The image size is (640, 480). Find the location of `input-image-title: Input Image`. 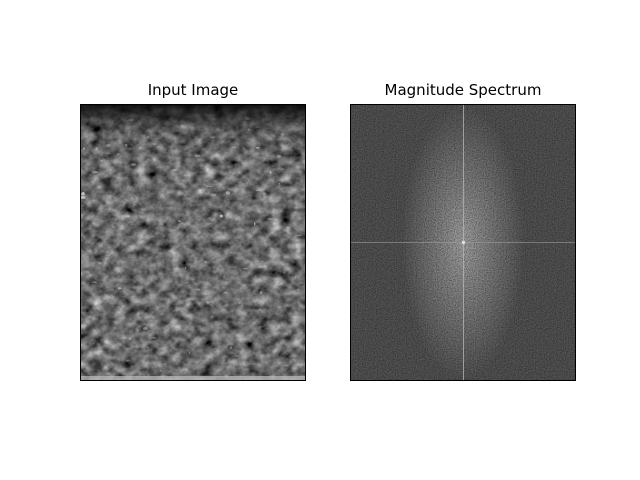

input-image-title: Input Image is located at coordinates (193, 90).